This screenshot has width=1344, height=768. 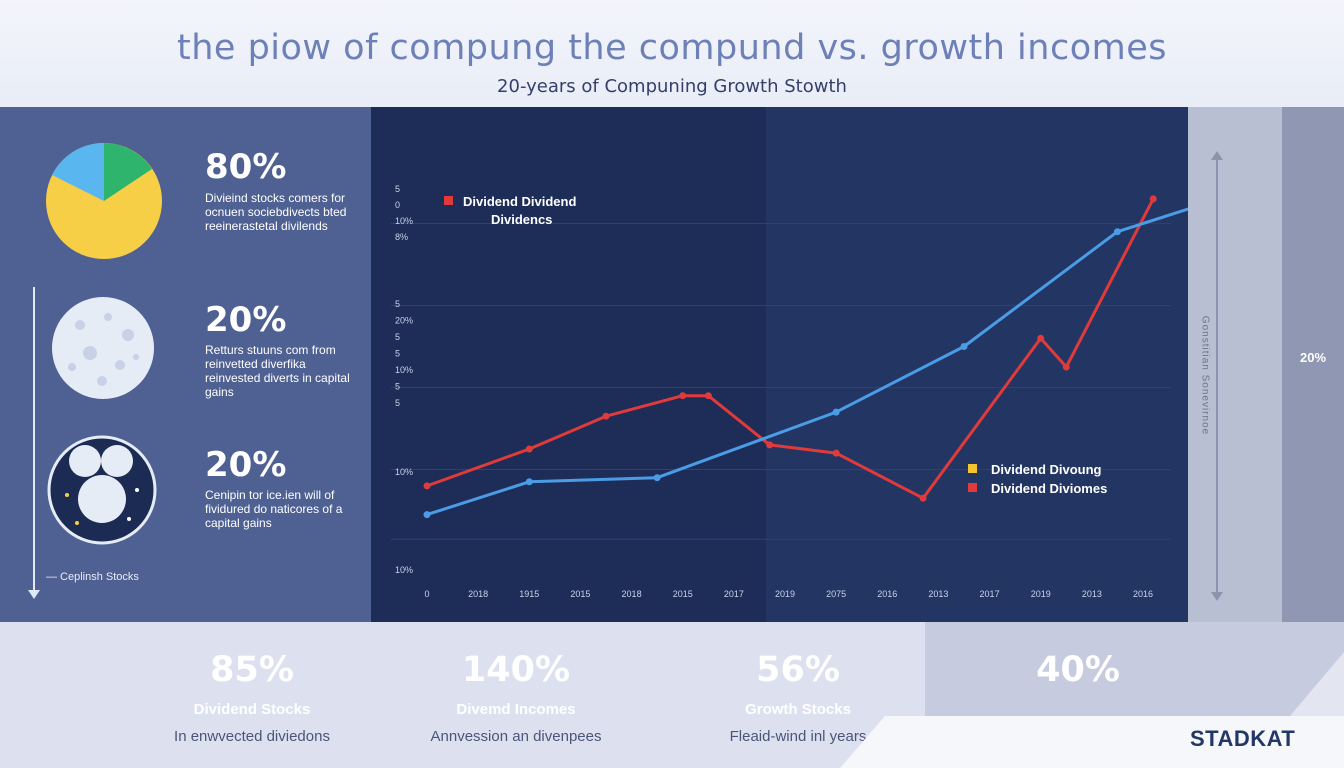 I want to click on pie-slice-green, so click(x=128, y=172).